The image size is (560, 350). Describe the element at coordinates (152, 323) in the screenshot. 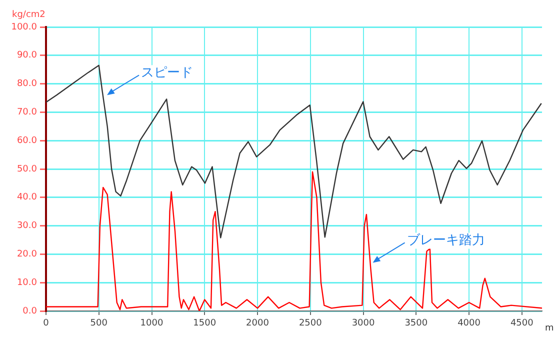

I see `x-tick-label: 1000` at that location.